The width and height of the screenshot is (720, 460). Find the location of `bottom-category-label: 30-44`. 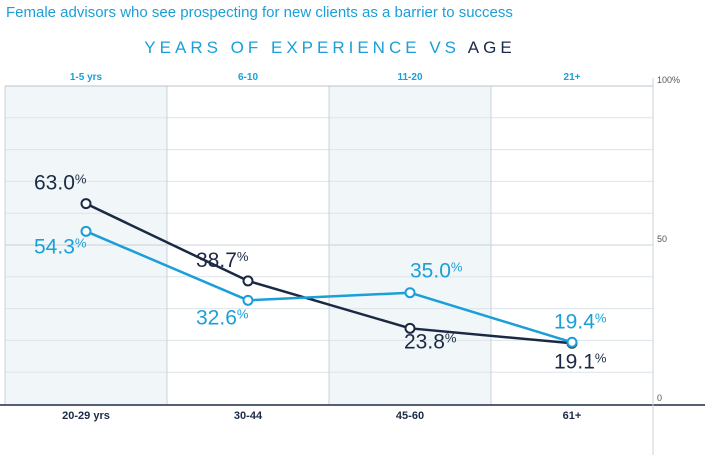

bottom-category-label: 30-44 is located at coordinates (248, 416).